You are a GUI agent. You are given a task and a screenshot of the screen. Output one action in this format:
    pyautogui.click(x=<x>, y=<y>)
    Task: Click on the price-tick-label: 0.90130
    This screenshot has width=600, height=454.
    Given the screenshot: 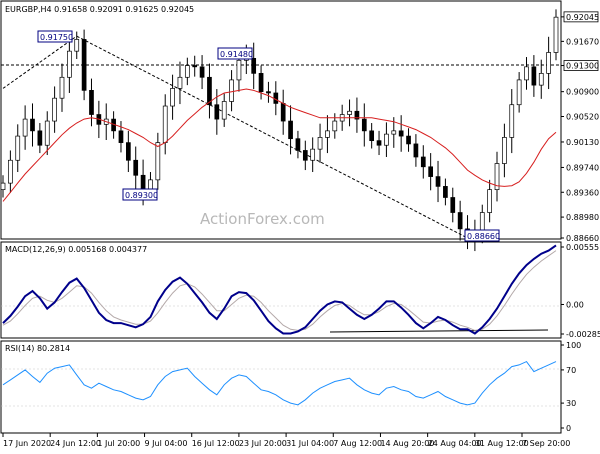 What is the action you would take?
    pyautogui.click(x=582, y=142)
    